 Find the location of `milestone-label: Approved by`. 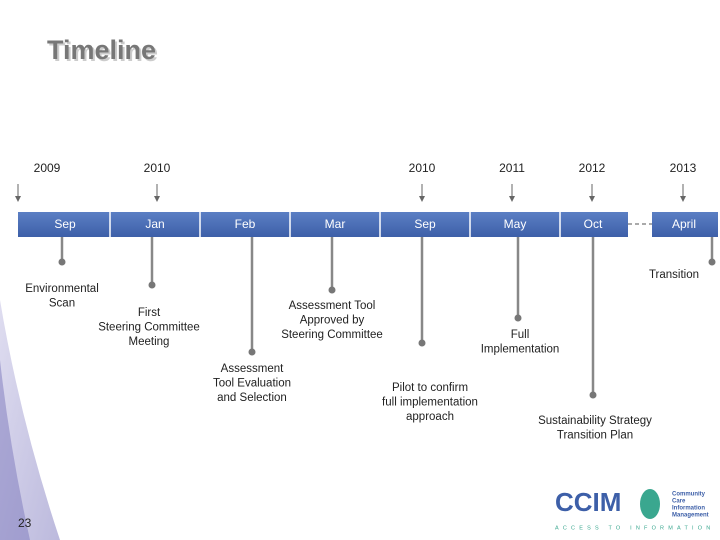

milestone-label: Approved by is located at coordinates (332, 321).